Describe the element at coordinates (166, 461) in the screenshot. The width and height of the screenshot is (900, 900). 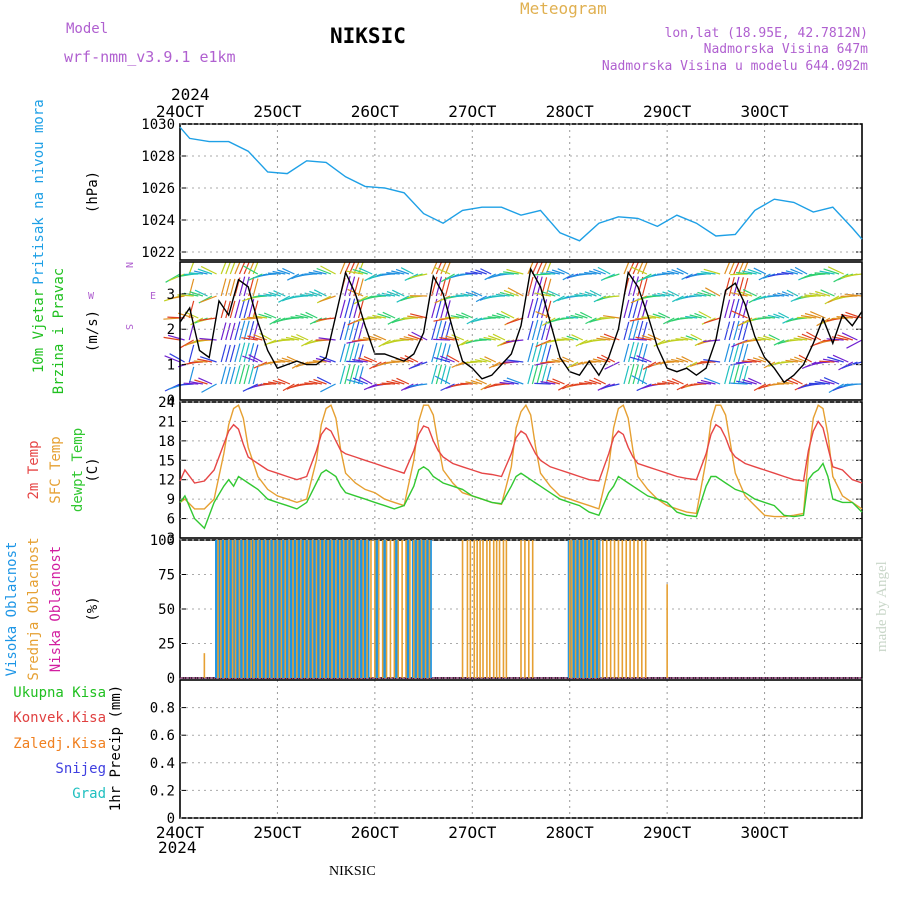
I see `y-tick-label: 15` at that location.